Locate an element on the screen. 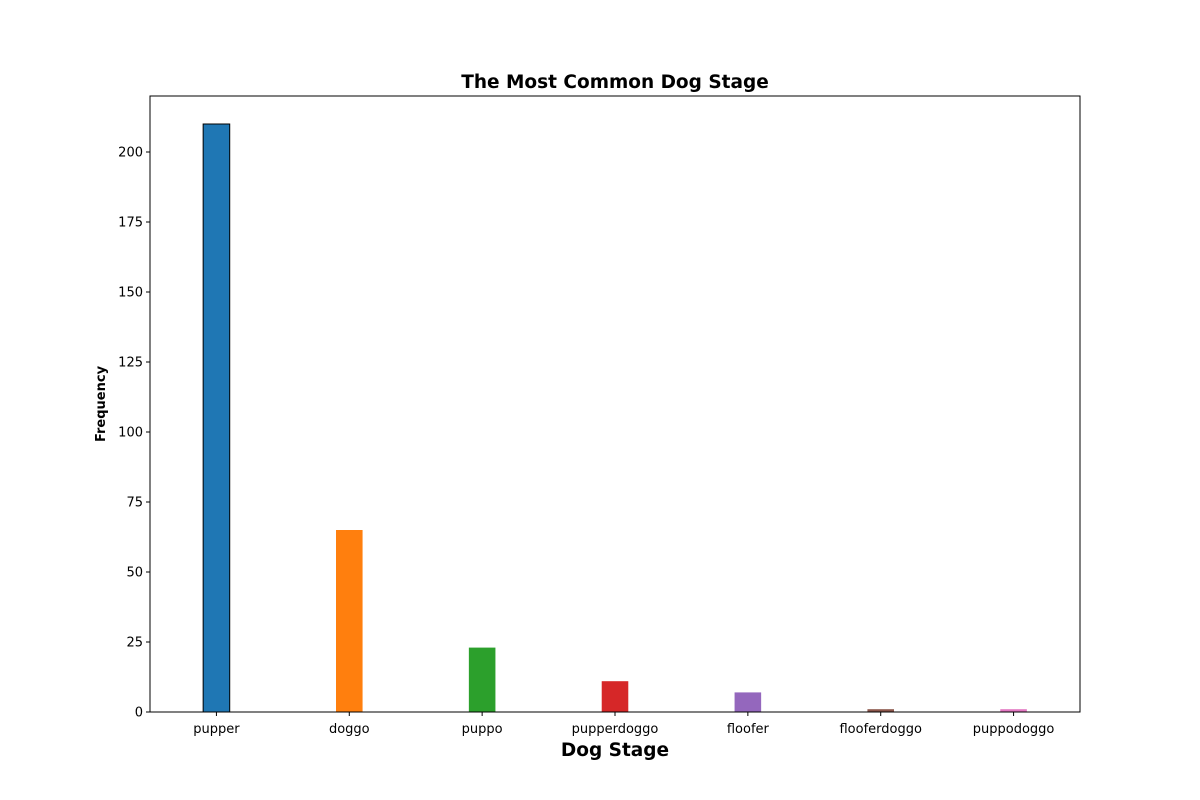 The image size is (1200, 800). x-tick-label-pupper: pupper is located at coordinates (216, 729).